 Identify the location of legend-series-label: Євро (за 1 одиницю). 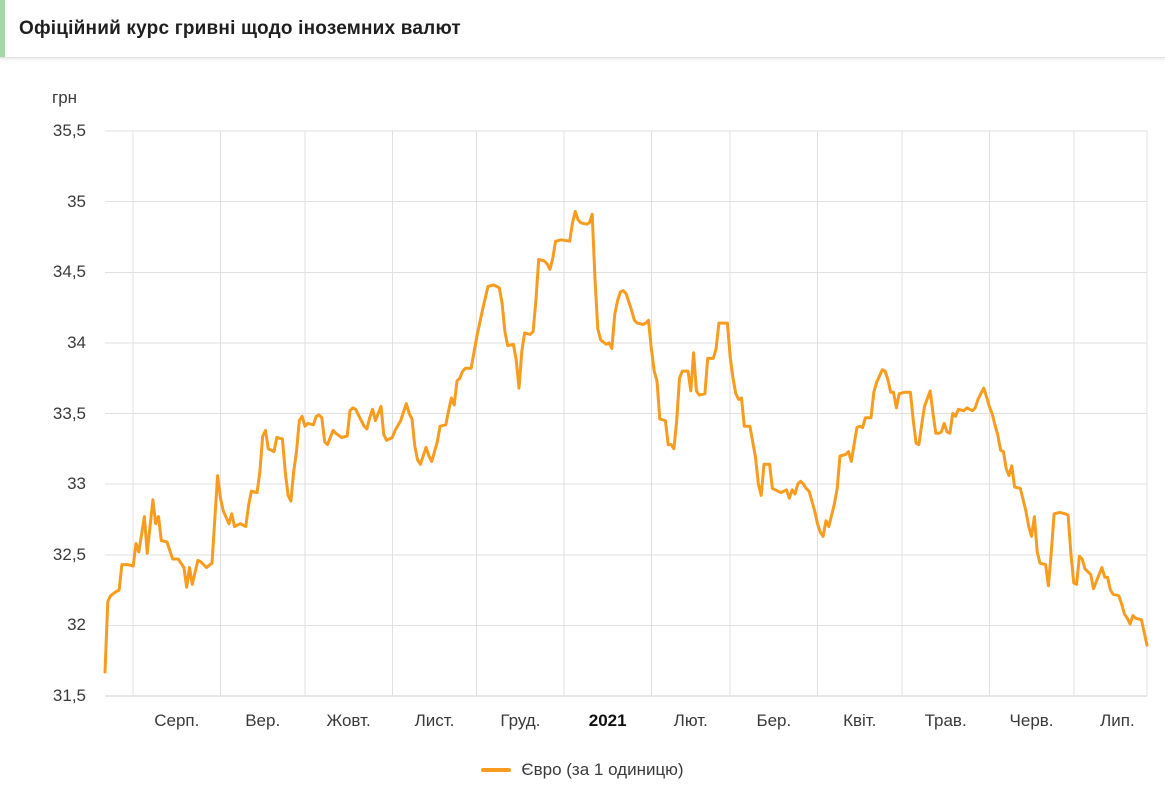
(602, 769).